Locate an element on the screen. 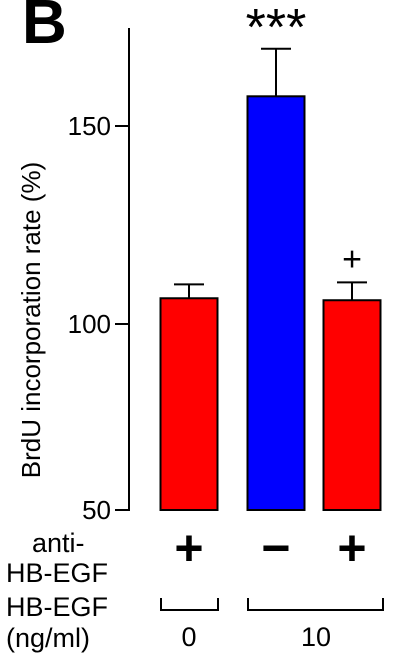  y-tick-label-150: 150 is located at coordinates (89, 126).